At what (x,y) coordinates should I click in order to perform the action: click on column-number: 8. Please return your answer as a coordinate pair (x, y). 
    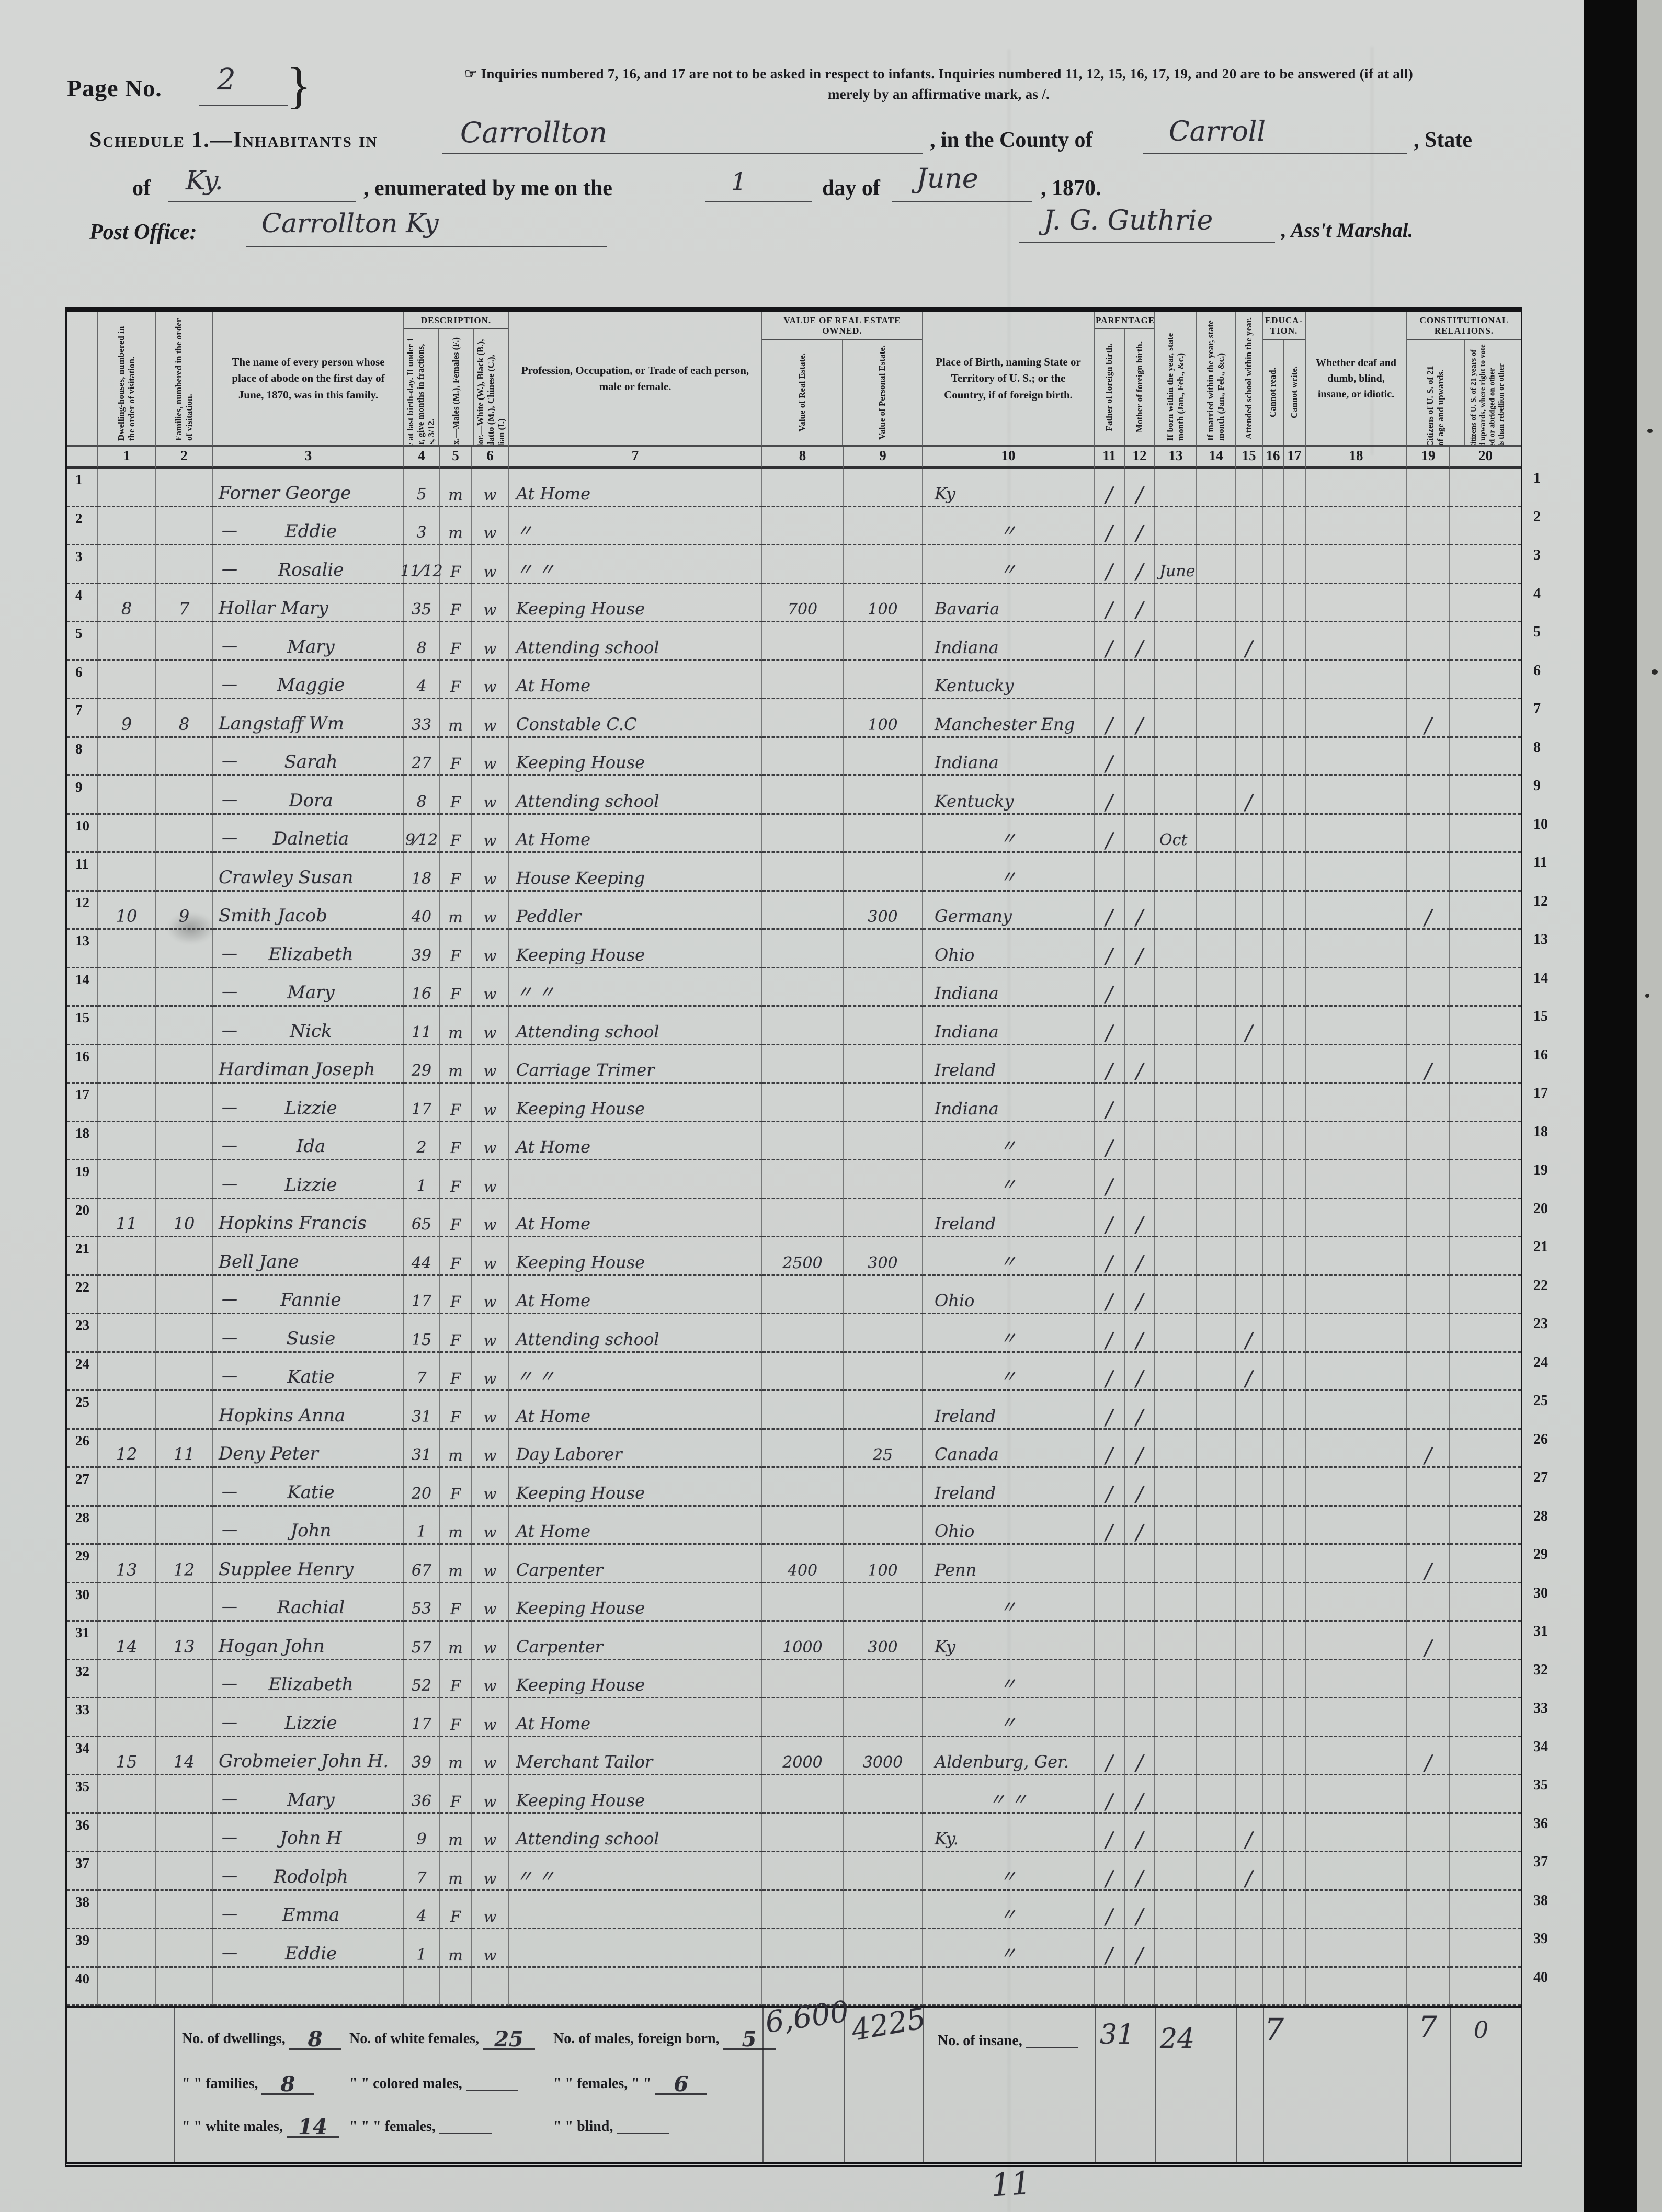
    Looking at the image, I should click on (803, 458).